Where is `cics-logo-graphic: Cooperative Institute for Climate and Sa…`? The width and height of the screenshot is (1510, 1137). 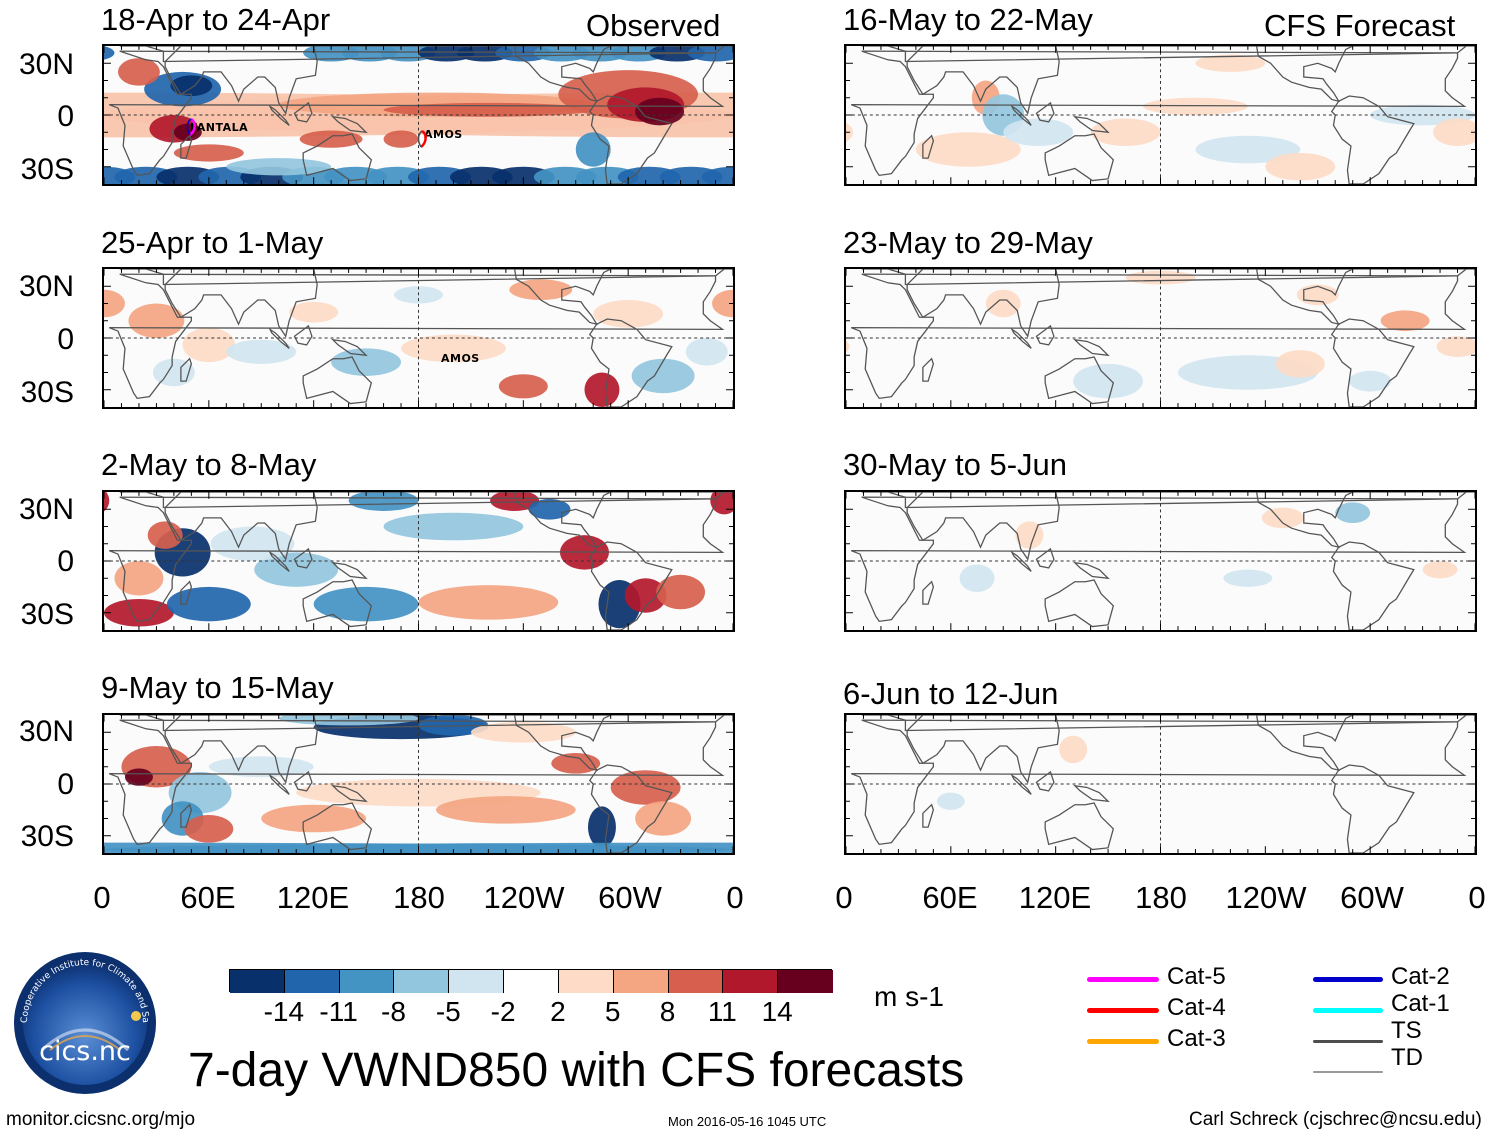 cics-logo-graphic: Cooperative Institute for Climate and Sa… is located at coordinates (82, 1018).